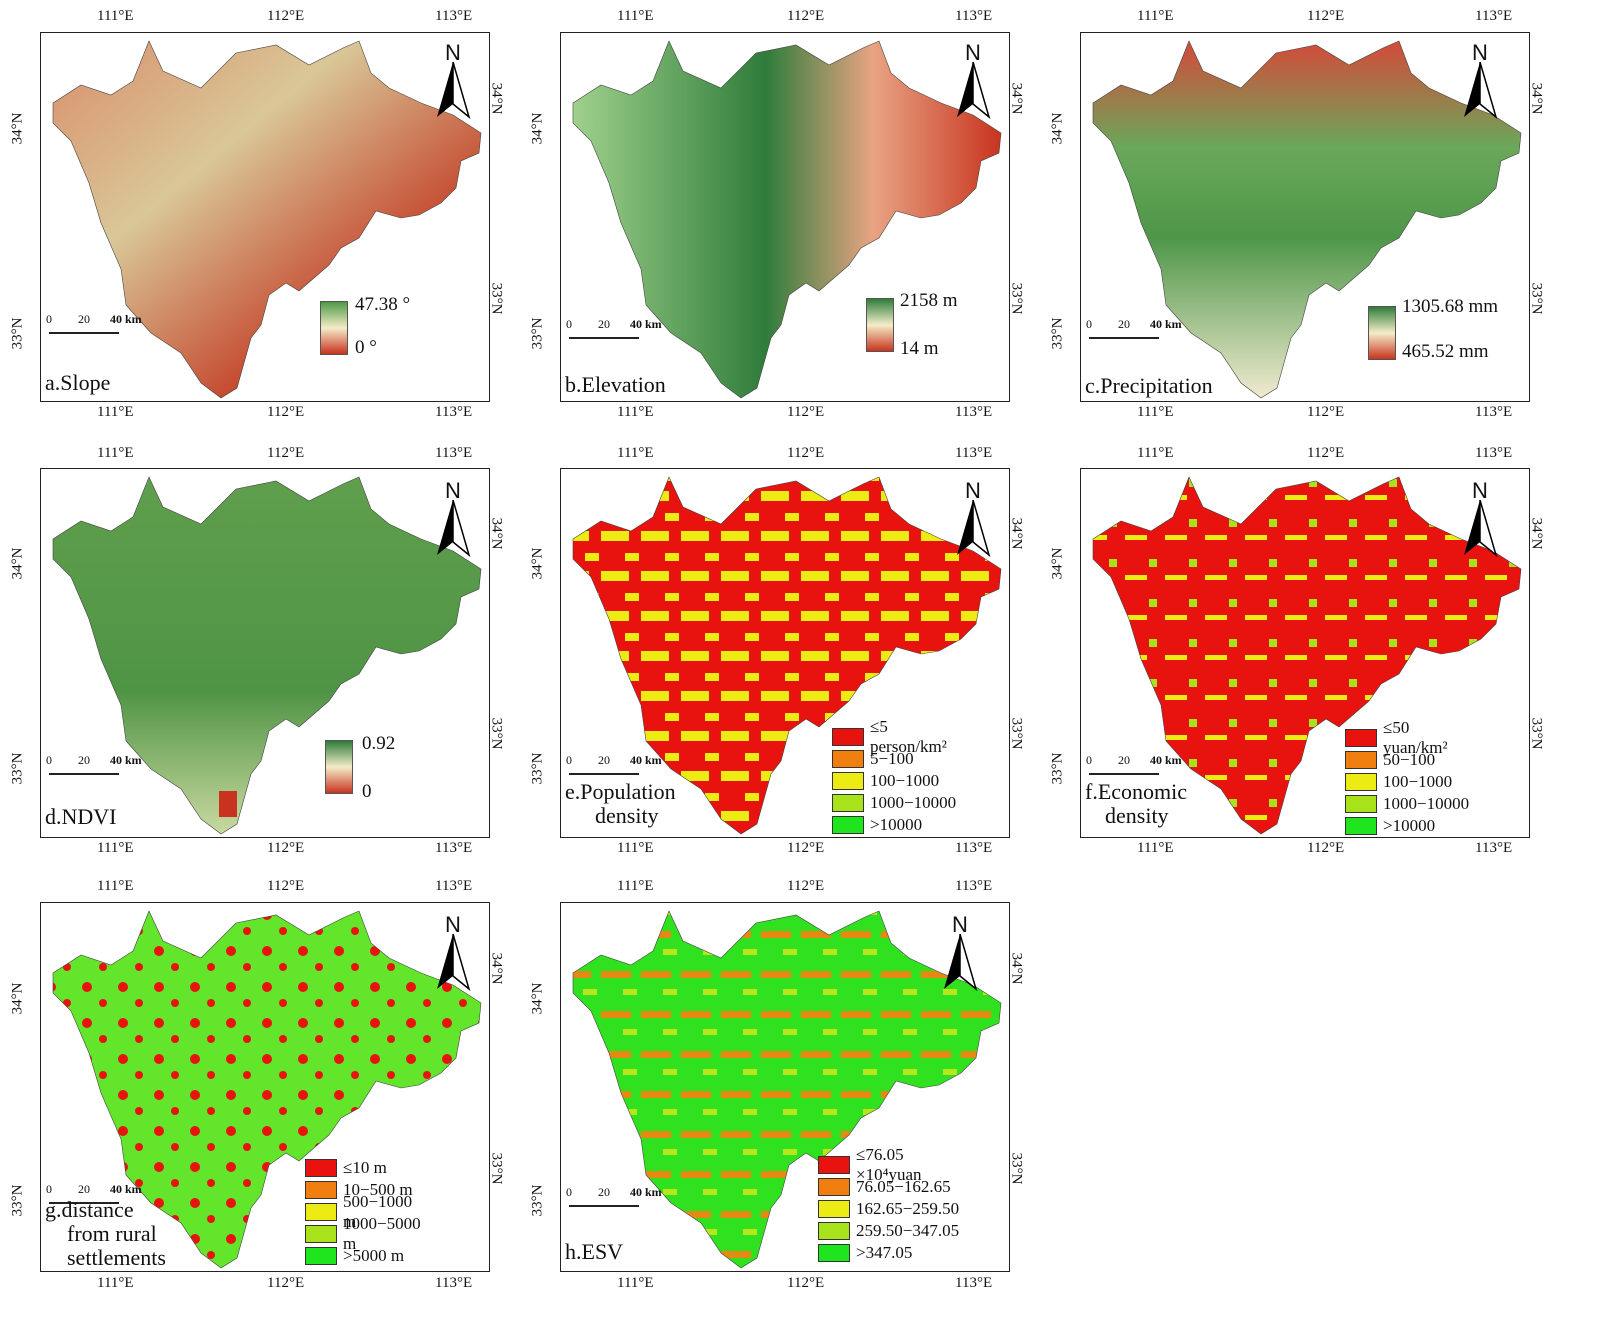 This screenshot has height=1331, width=1602. I want to click on panel-title-line: density, so click(1137, 815).